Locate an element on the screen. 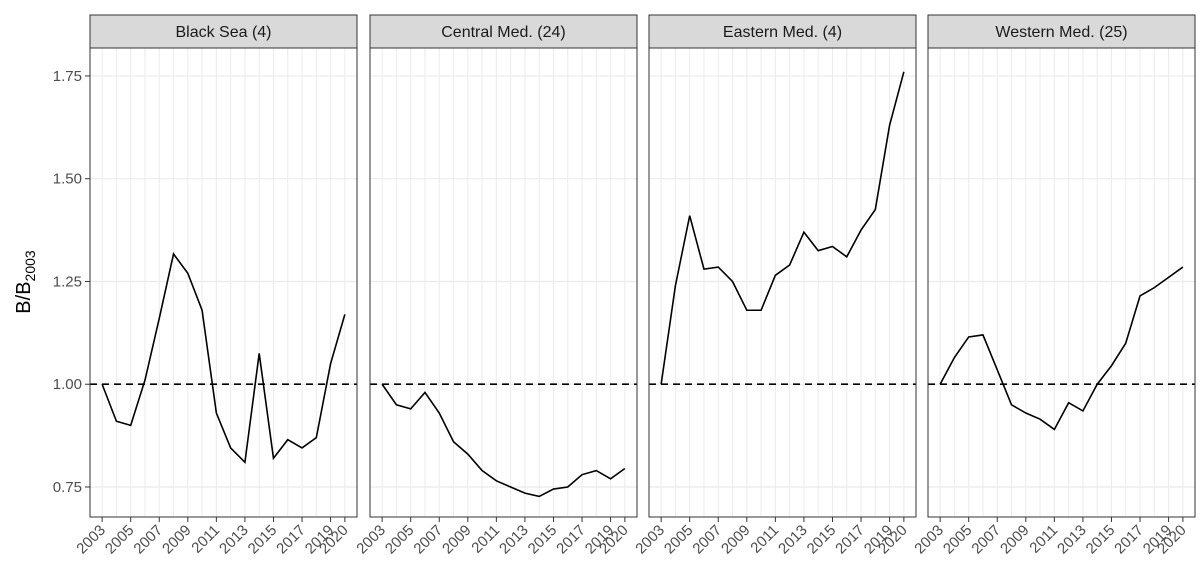 The height and width of the screenshot is (568, 1203). panel-title: Eastern Med. (4) is located at coordinates (782, 32).